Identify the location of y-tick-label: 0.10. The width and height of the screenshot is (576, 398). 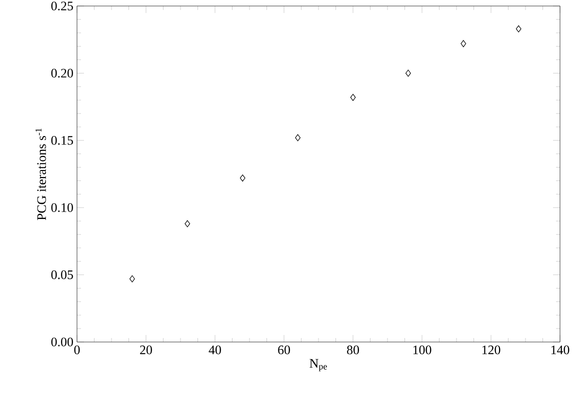
(62, 207).